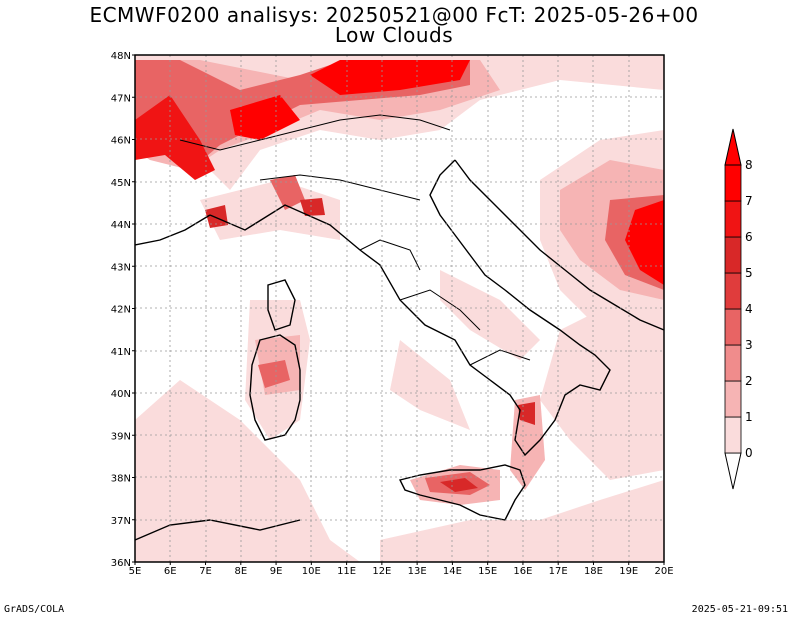 This screenshot has width=800, height=618. I want to click on lat-tick-label: 45N, so click(121, 183).